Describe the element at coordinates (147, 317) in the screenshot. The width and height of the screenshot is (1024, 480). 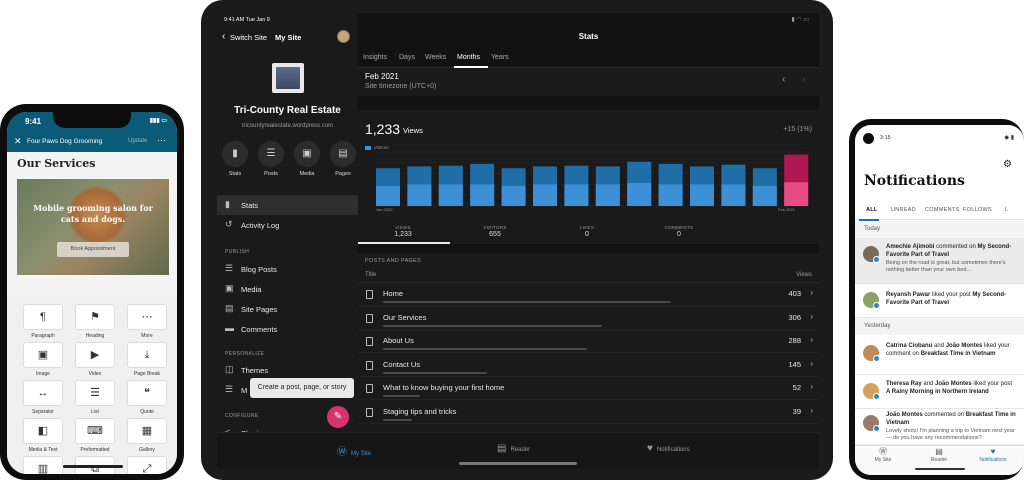
I see `block-more-button: ⋯` at that location.